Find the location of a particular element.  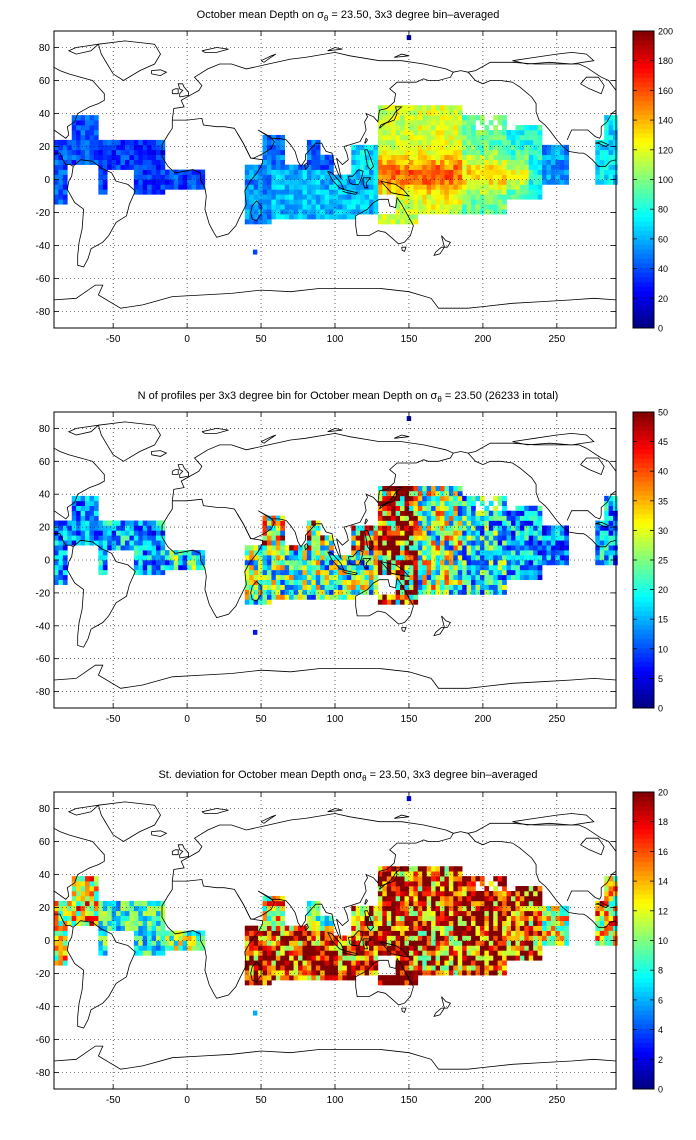

coastline is located at coordinates (404, 1010).